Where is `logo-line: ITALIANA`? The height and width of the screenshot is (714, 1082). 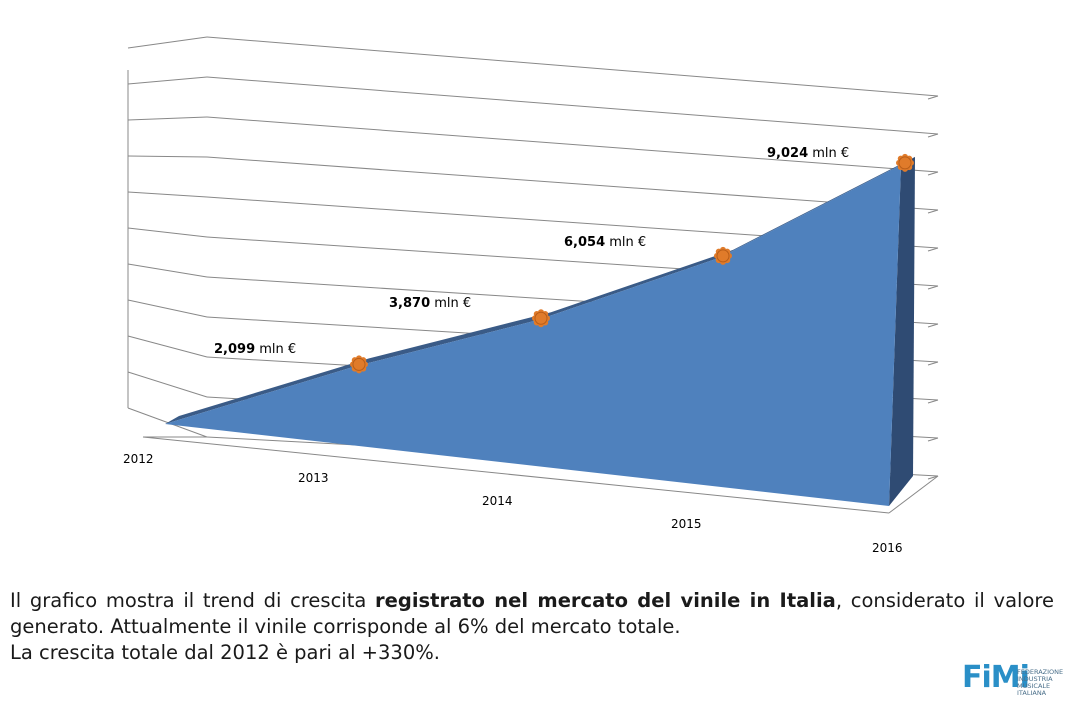 logo-line: ITALIANA is located at coordinates (1032, 693).